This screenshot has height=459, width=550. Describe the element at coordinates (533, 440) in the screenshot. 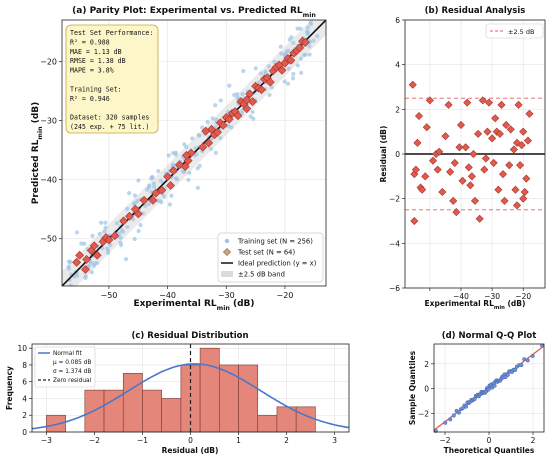

I see `x-tick-label: 2` at that location.